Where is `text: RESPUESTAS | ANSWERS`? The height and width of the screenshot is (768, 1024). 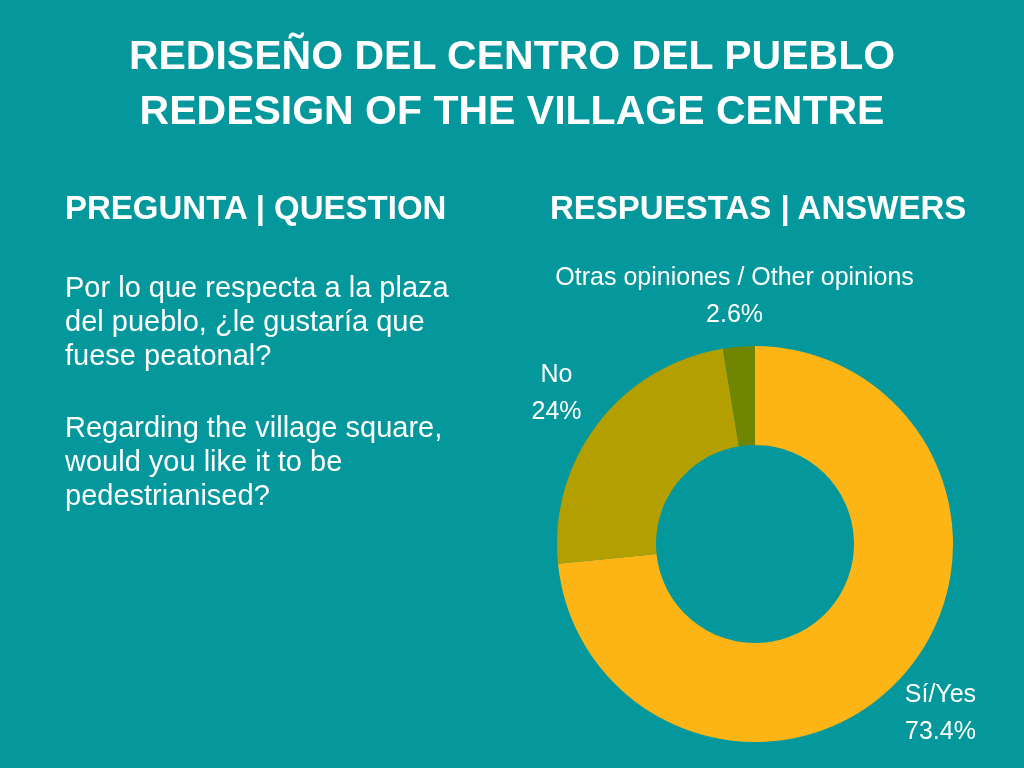 text: RESPUESTAS | ANSWERS is located at coordinates (758, 207).